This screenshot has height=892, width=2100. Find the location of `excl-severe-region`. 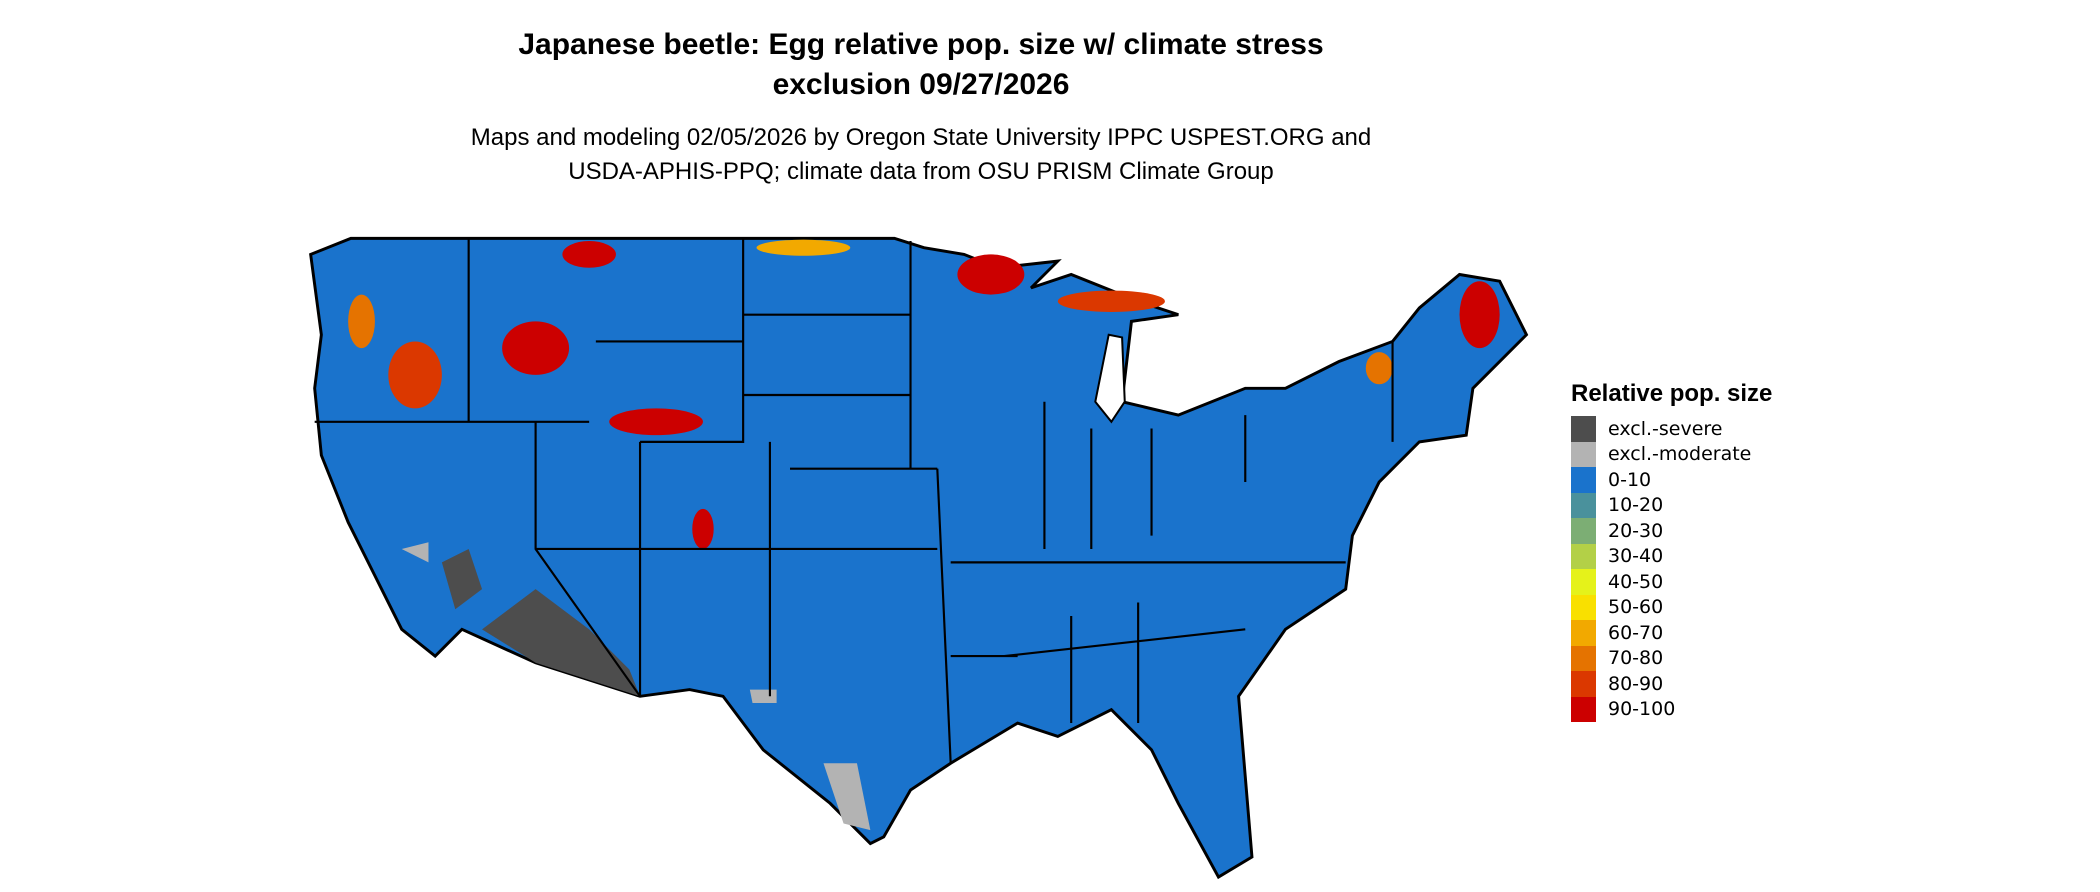

excl-severe-region is located at coordinates (541, 622).